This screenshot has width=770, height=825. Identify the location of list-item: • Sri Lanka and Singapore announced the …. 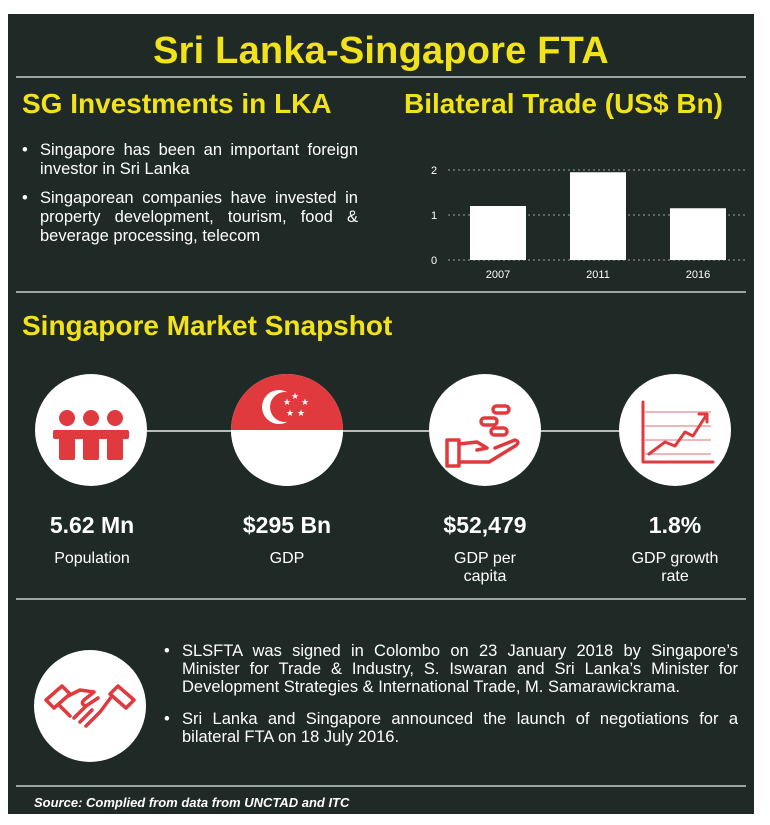
(451, 728).